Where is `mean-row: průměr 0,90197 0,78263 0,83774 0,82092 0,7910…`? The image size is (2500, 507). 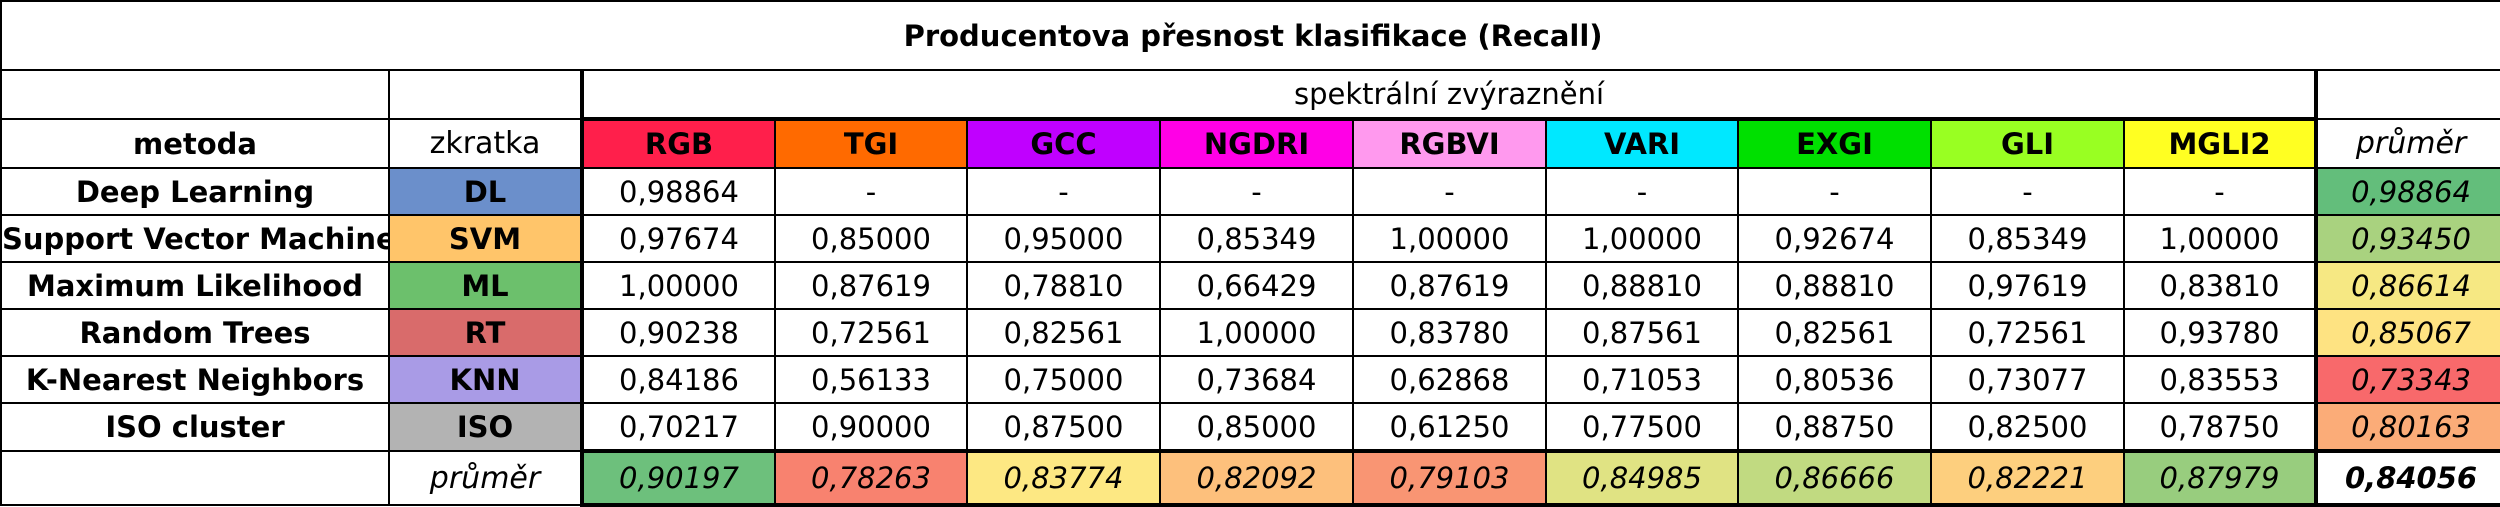 mean-row: průměr 0,90197 0,78263 0,83774 0,82092 0,7910… is located at coordinates (1250, 478).